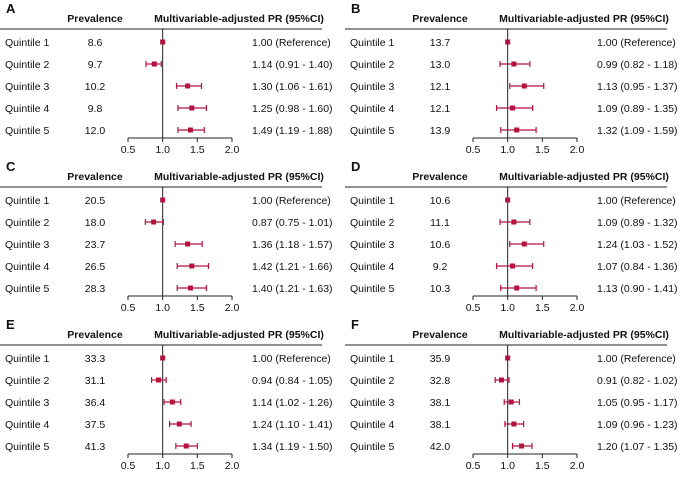  Describe the element at coordinates (292, 289) in the screenshot. I see `row-pr-text: 1.40 (1.21 - 1.63)` at that location.